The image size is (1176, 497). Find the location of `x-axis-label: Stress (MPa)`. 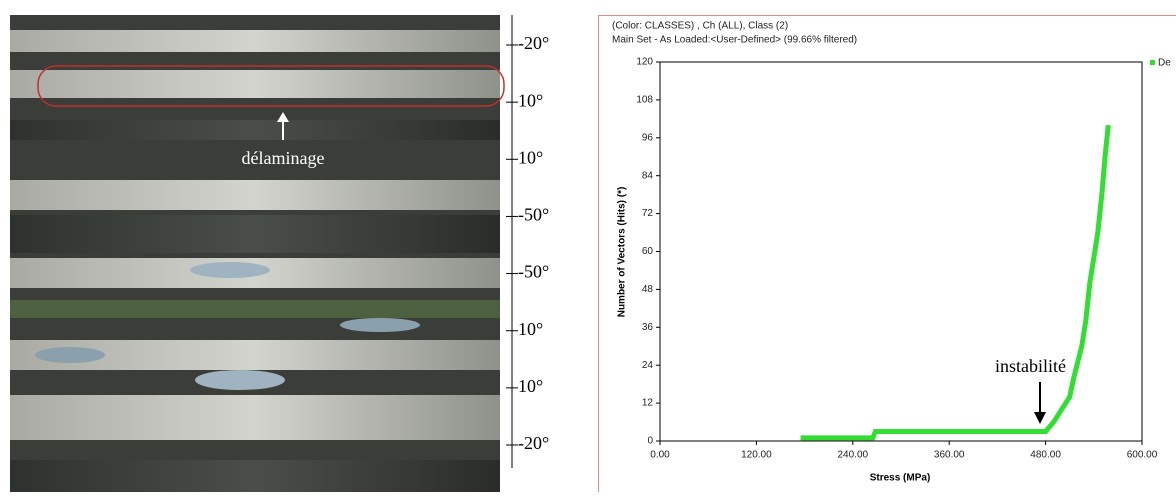

x-axis-label: Stress (MPa) is located at coordinates (900, 478).